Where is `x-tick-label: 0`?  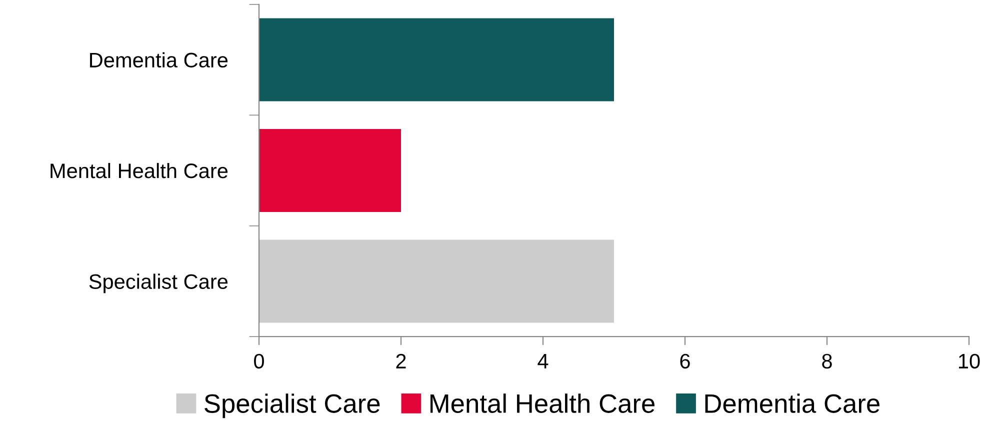
x-tick-label: 0 is located at coordinates (259, 361).